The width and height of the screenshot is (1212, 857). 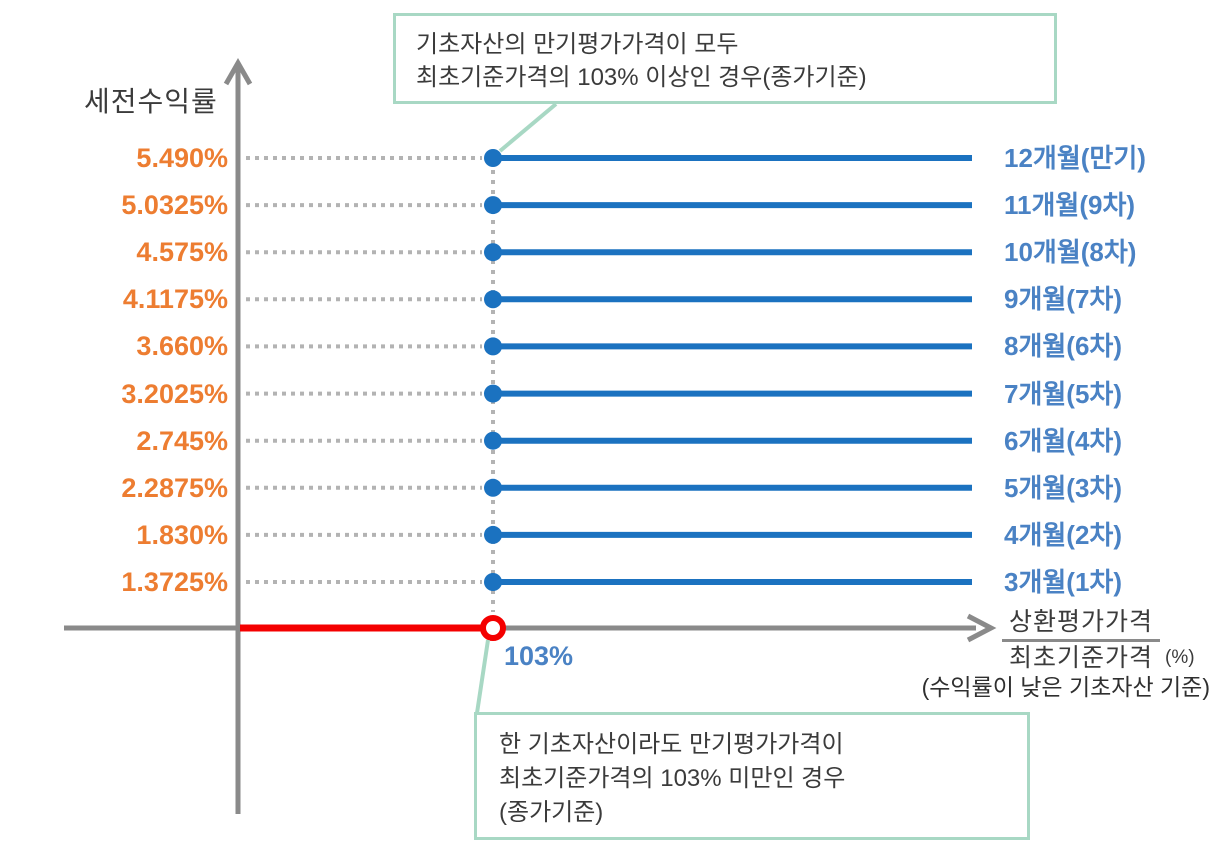 What do you see at coordinates (182, 440) in the screenshot?
I see `row-rate-label: 2.745%` at bounding box center [182, 440].